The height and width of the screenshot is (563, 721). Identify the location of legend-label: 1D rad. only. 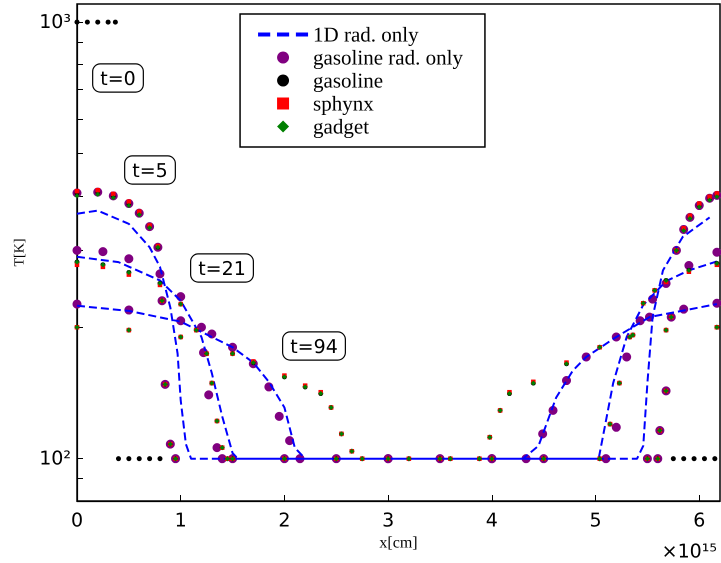
(366, 34).